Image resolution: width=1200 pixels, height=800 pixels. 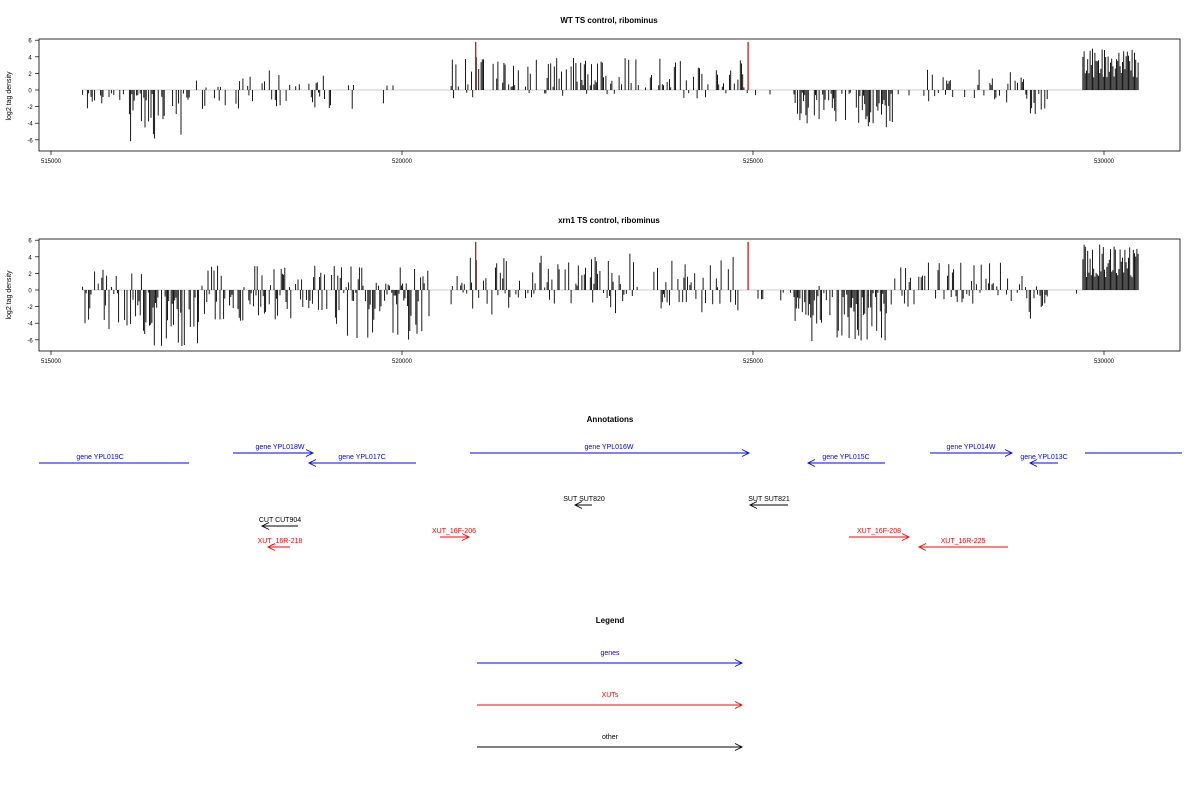 I want to click on legend-entry: XUTs, so click(x=610, y=700).